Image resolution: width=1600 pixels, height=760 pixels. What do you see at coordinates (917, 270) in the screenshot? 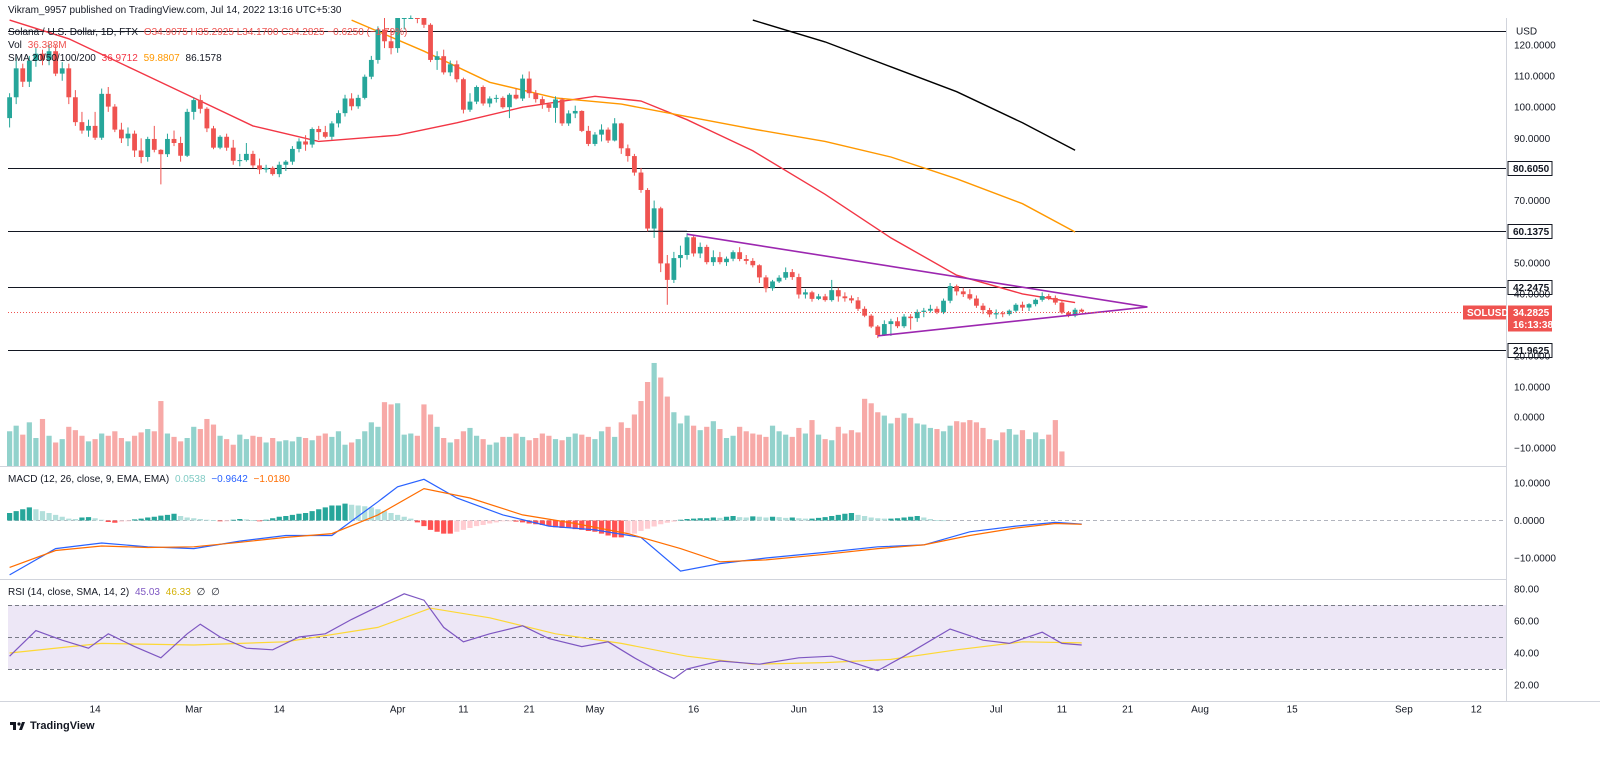
I see `triangle-upper-line` at bounding box center [917, 270].